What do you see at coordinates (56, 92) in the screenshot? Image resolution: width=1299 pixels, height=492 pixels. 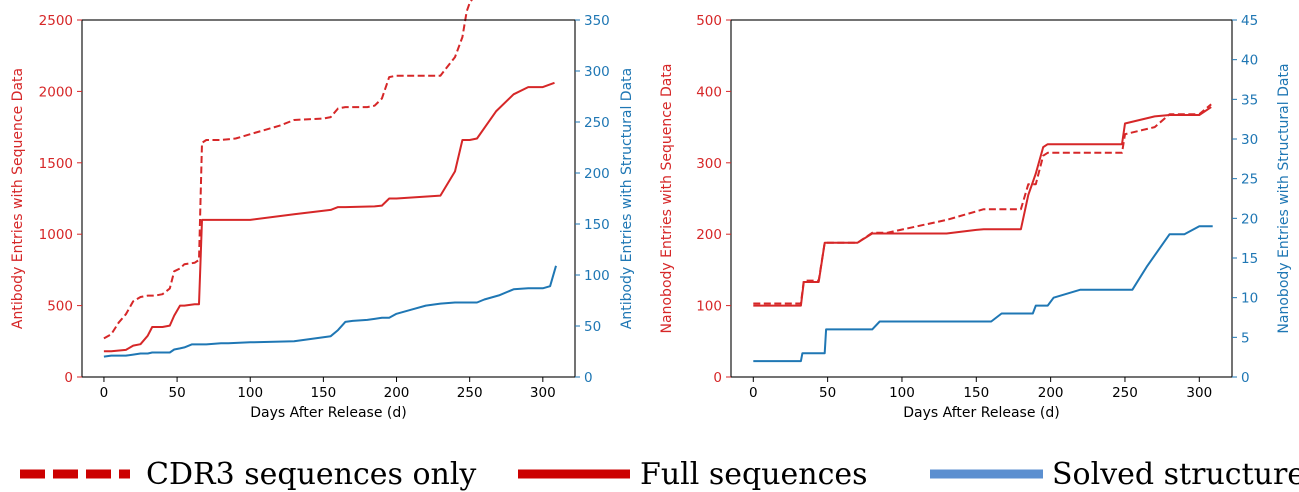 I see `y-left-tick-label: 2000` at bounding box center [56, 92].